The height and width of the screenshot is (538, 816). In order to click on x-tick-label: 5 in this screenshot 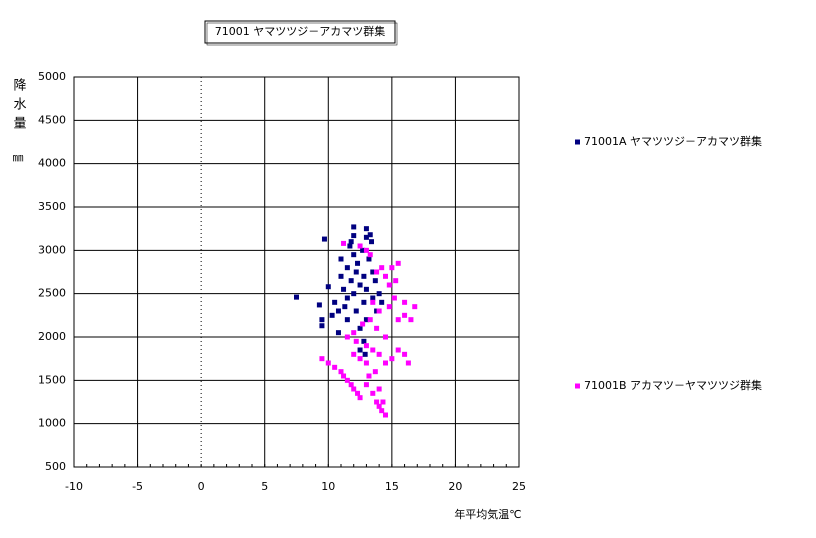, I will do `click(264, 486)`.